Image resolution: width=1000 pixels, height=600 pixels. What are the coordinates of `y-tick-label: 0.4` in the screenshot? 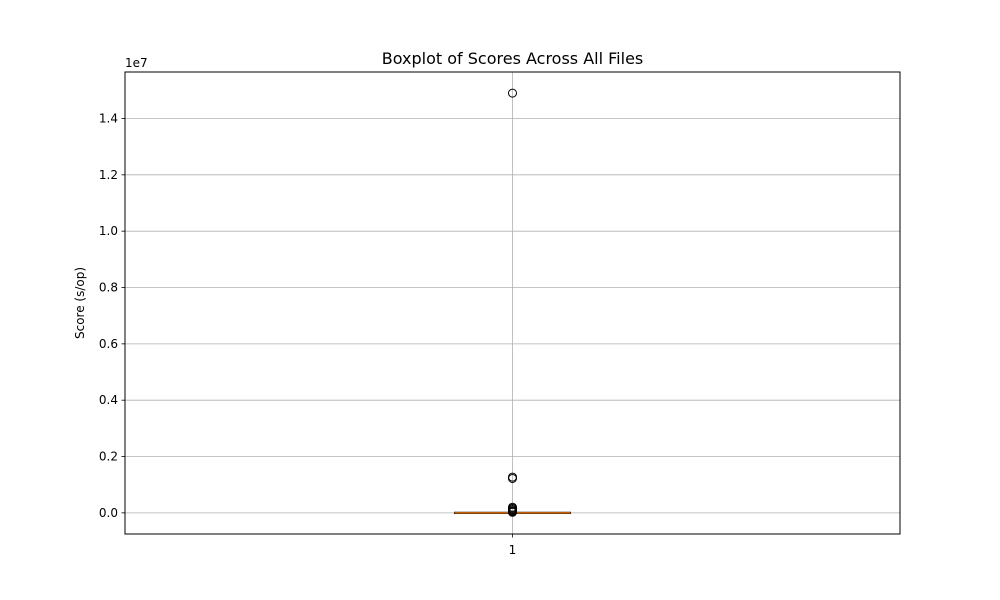 It's located at (108, 400).